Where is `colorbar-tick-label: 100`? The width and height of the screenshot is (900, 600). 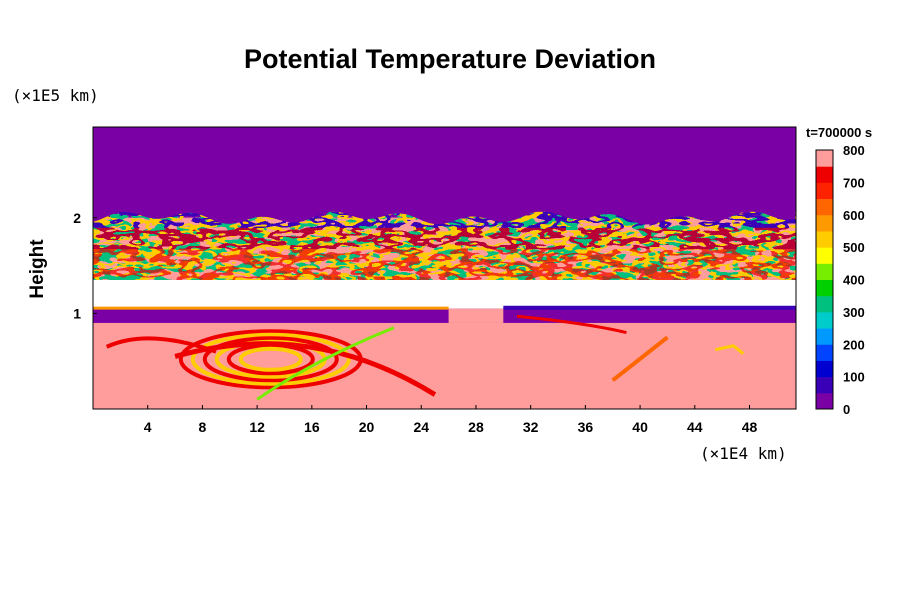
colorbar-tick-label: 100 is located at coordinates (854, 377).